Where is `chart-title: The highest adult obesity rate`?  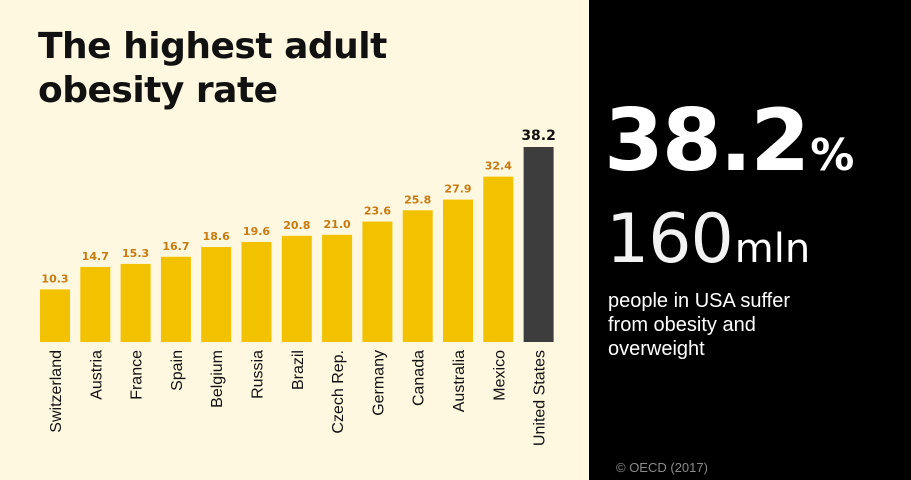
chart-title: The highest adult obesity rate is located at coordinates (212, 69).